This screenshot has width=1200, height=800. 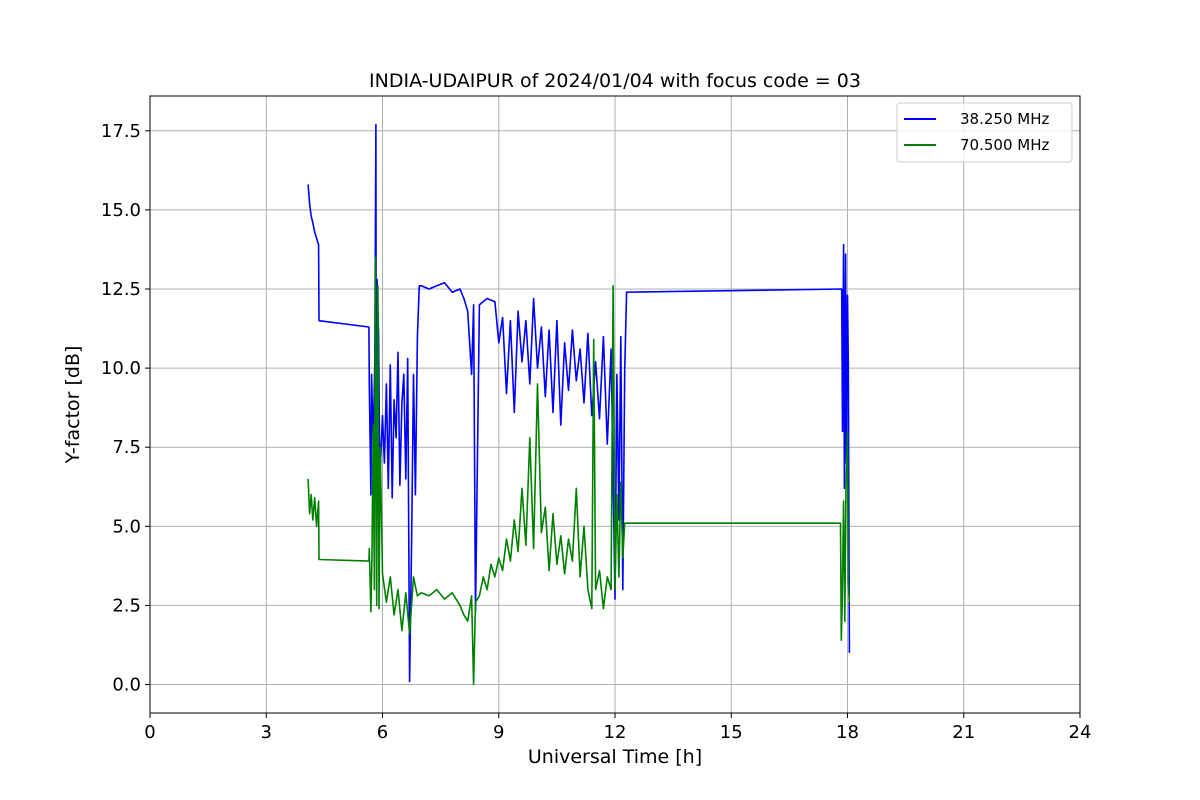 I want to click on y-axis: 0.0 2.5 5.0 7.5 10.0 12.5 15.0 17.5, so click(x=125, y=408).